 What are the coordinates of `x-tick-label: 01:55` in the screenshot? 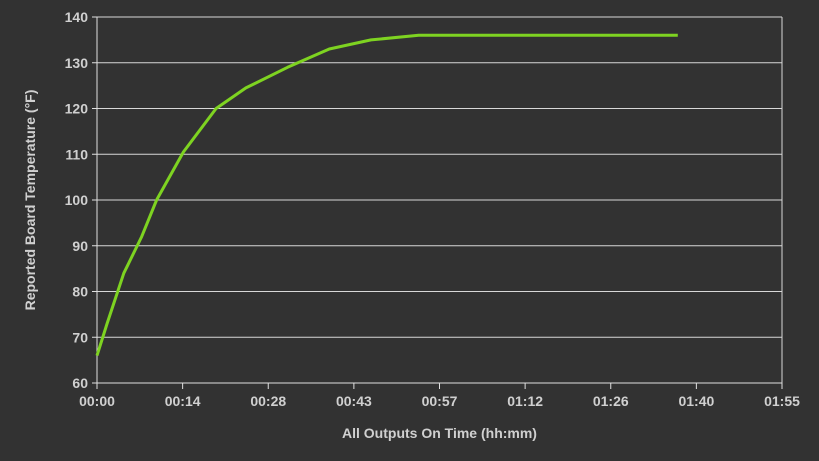 It's located at (782, 401).